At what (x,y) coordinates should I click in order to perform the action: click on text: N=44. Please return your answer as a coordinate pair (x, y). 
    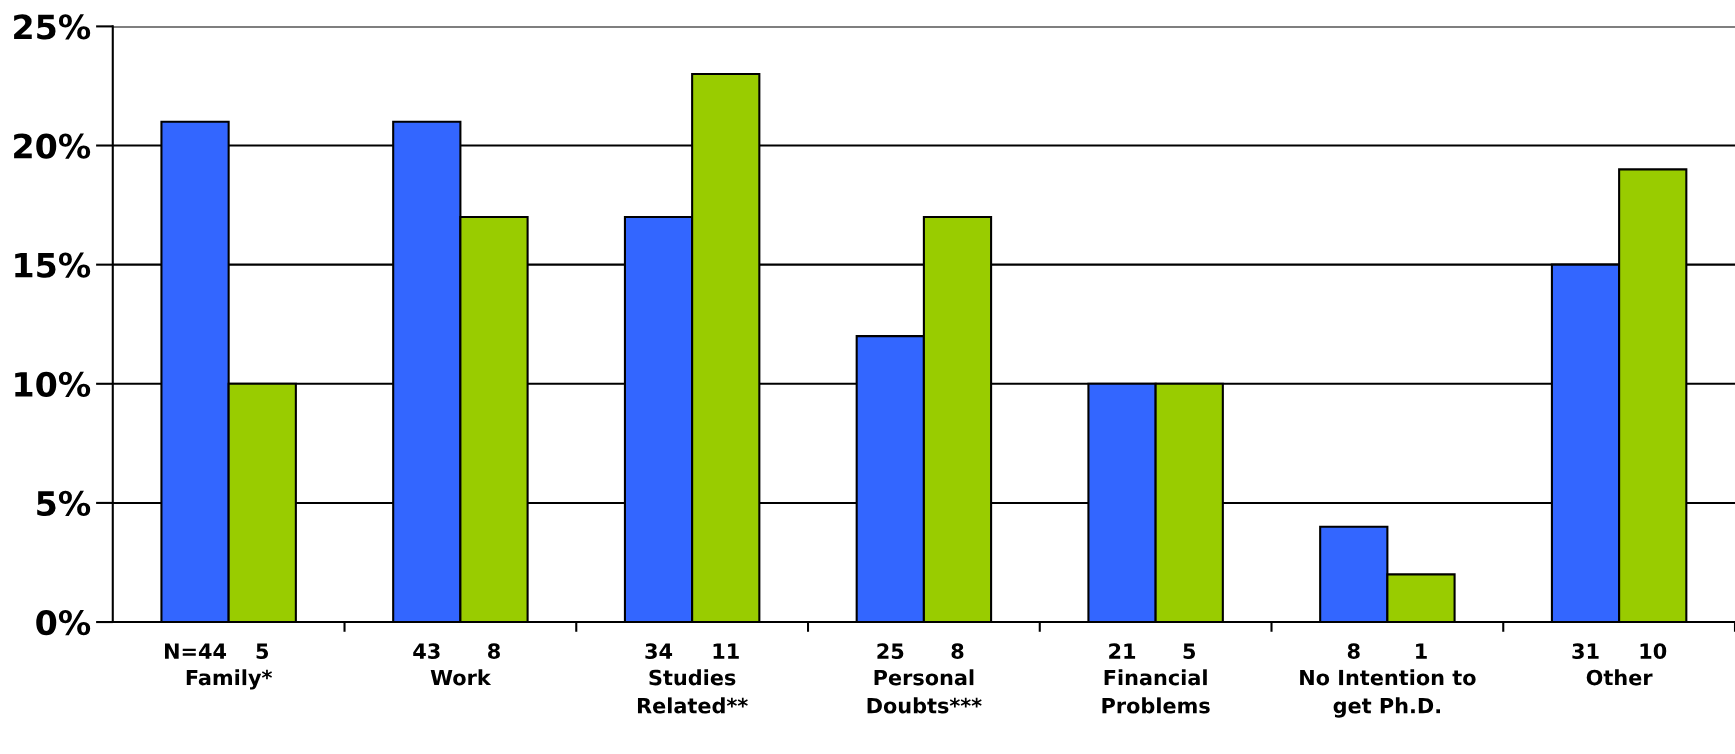
    Looking at the image, I should click on (196, 651).